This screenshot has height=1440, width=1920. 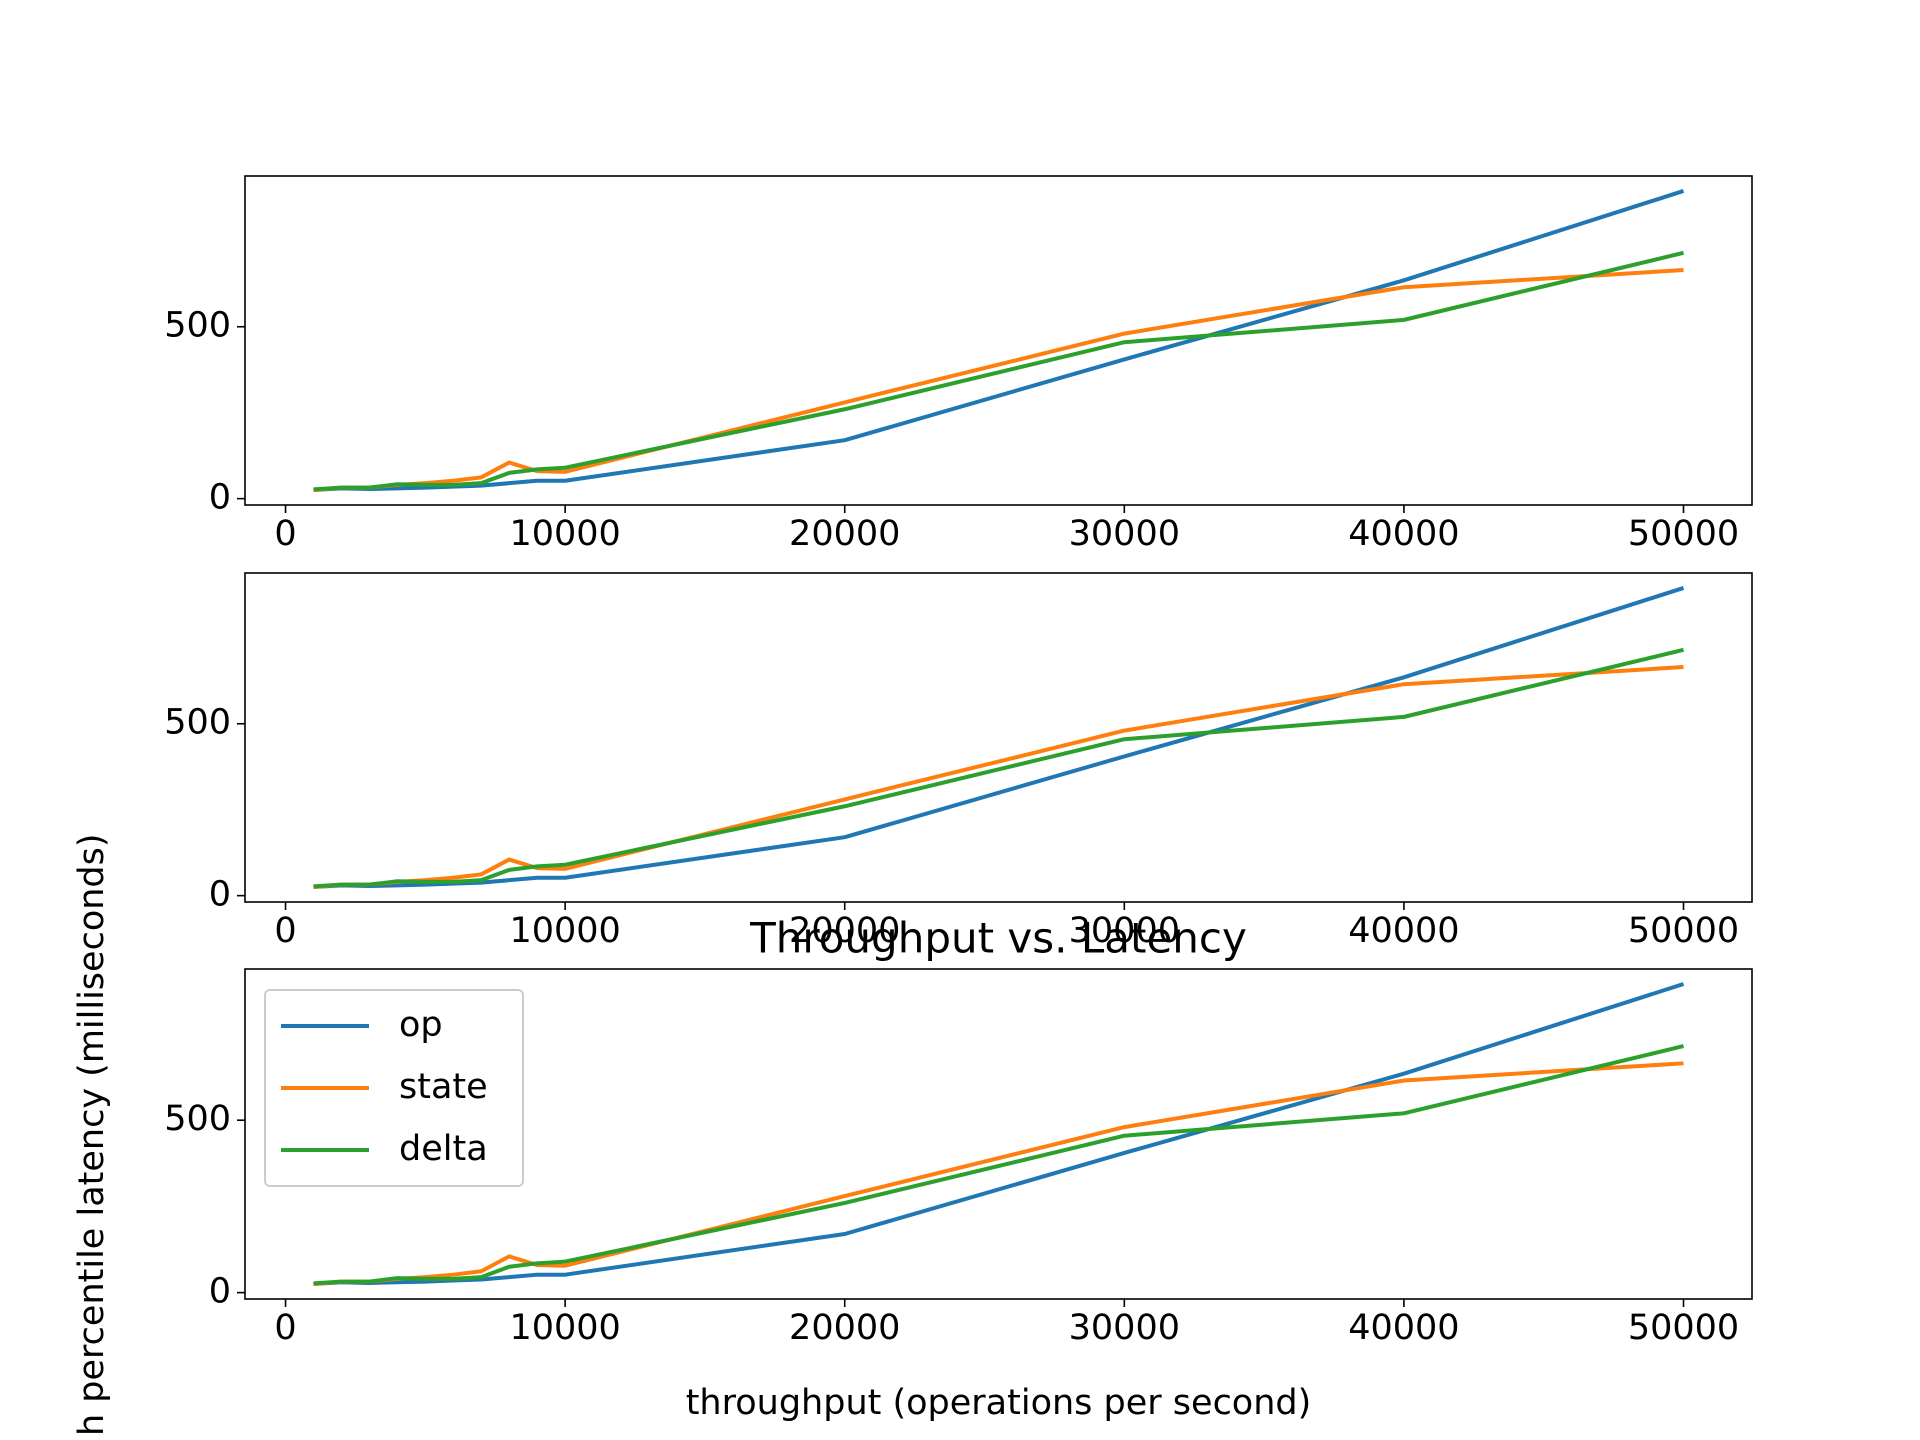 I want to click on legend-label: op, so click(x=421, y=1025).